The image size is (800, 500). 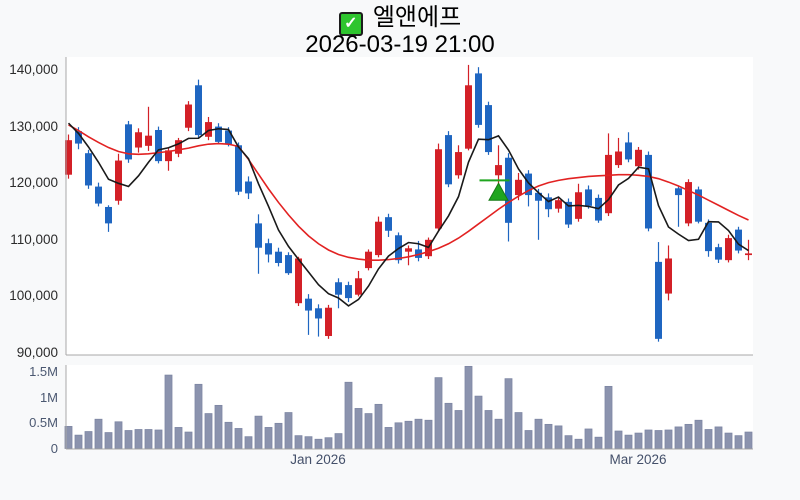 I want to click on volume-tick-1m: 1M, so click(x=48, y=397).